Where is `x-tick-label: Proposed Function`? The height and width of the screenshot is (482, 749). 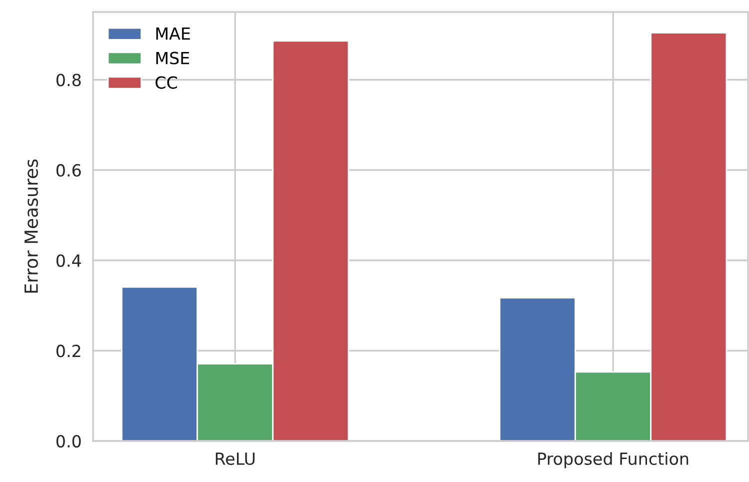
x-tick-label: Proposed Function is located at coordinates (613, 460).